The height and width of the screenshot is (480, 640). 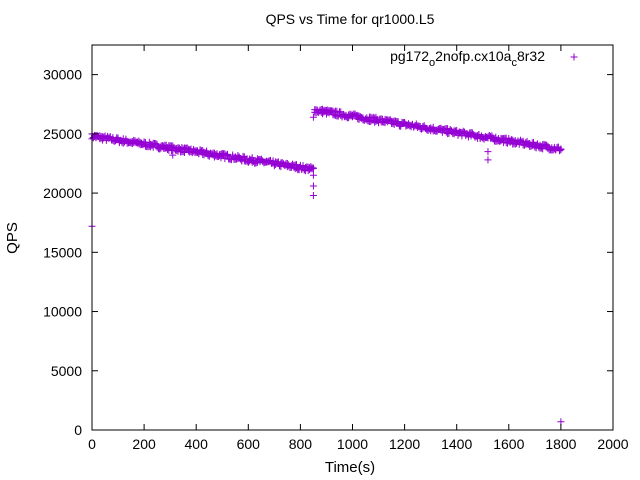 What do you see at coordinates (62, 134) in the screenshot?
I see `y-tick-label: 25000` at bounding box center [62, 134].